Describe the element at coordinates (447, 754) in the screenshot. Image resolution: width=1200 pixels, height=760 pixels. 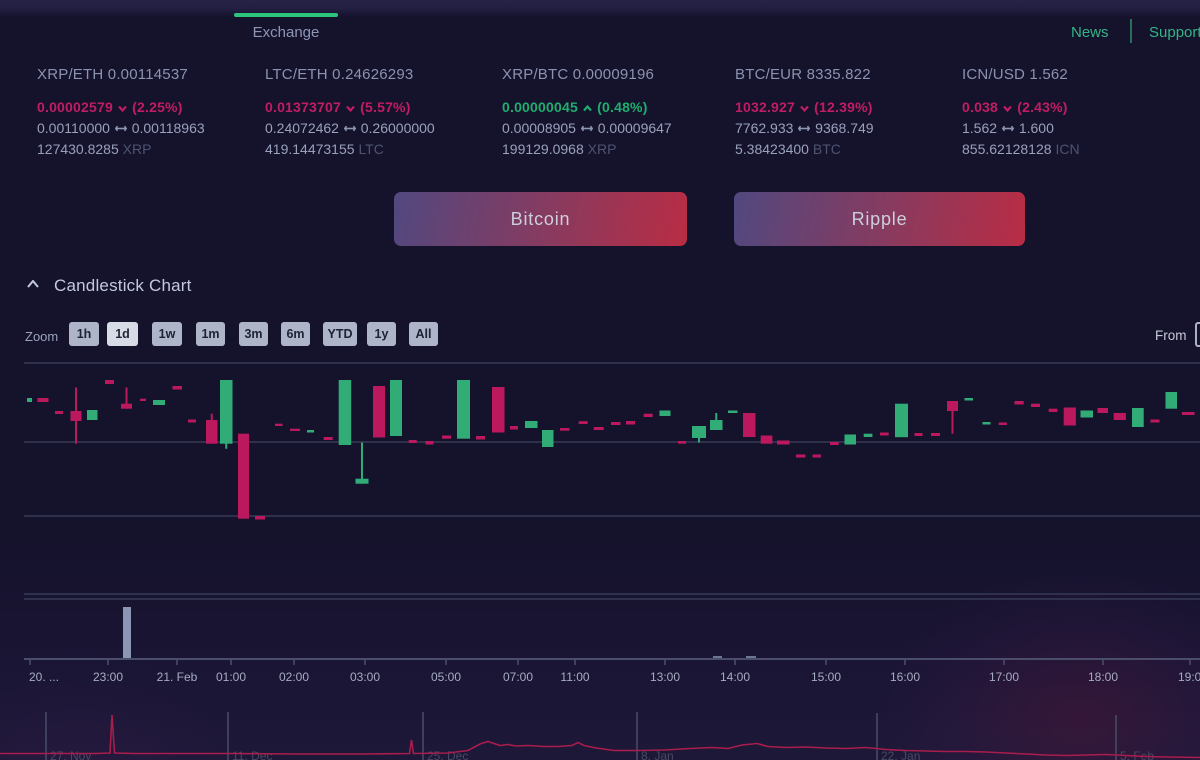
I see `svg-text: 25. Dec` at that location.